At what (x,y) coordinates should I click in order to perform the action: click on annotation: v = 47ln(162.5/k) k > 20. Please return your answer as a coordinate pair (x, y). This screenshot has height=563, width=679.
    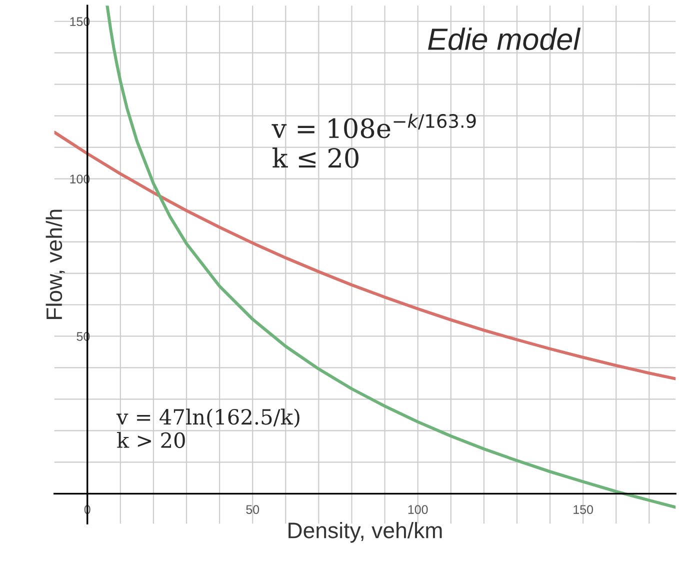
    Looking at the image, I should click on (208, 428).